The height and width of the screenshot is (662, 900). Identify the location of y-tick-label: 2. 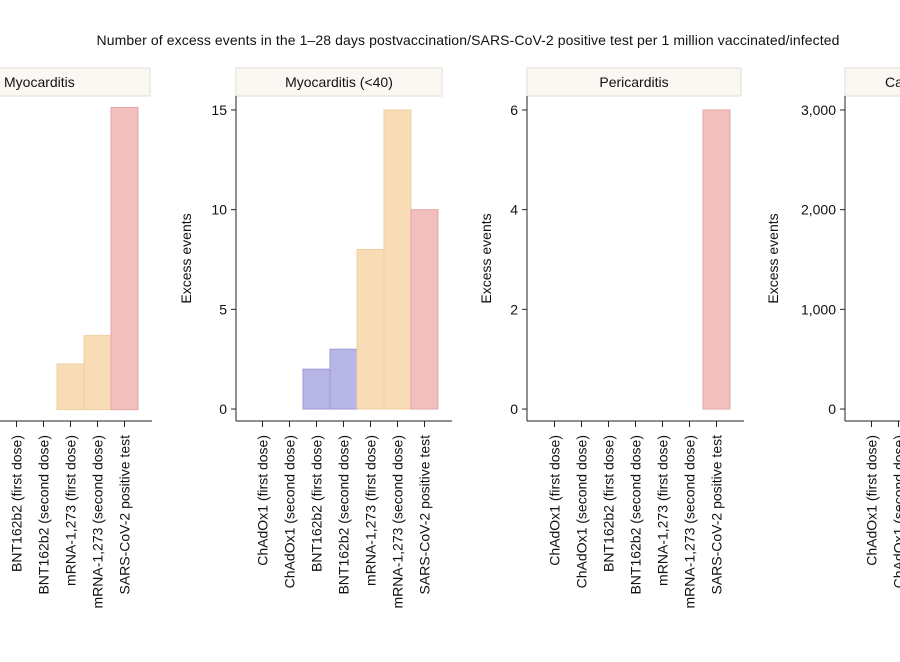
(514, 309).